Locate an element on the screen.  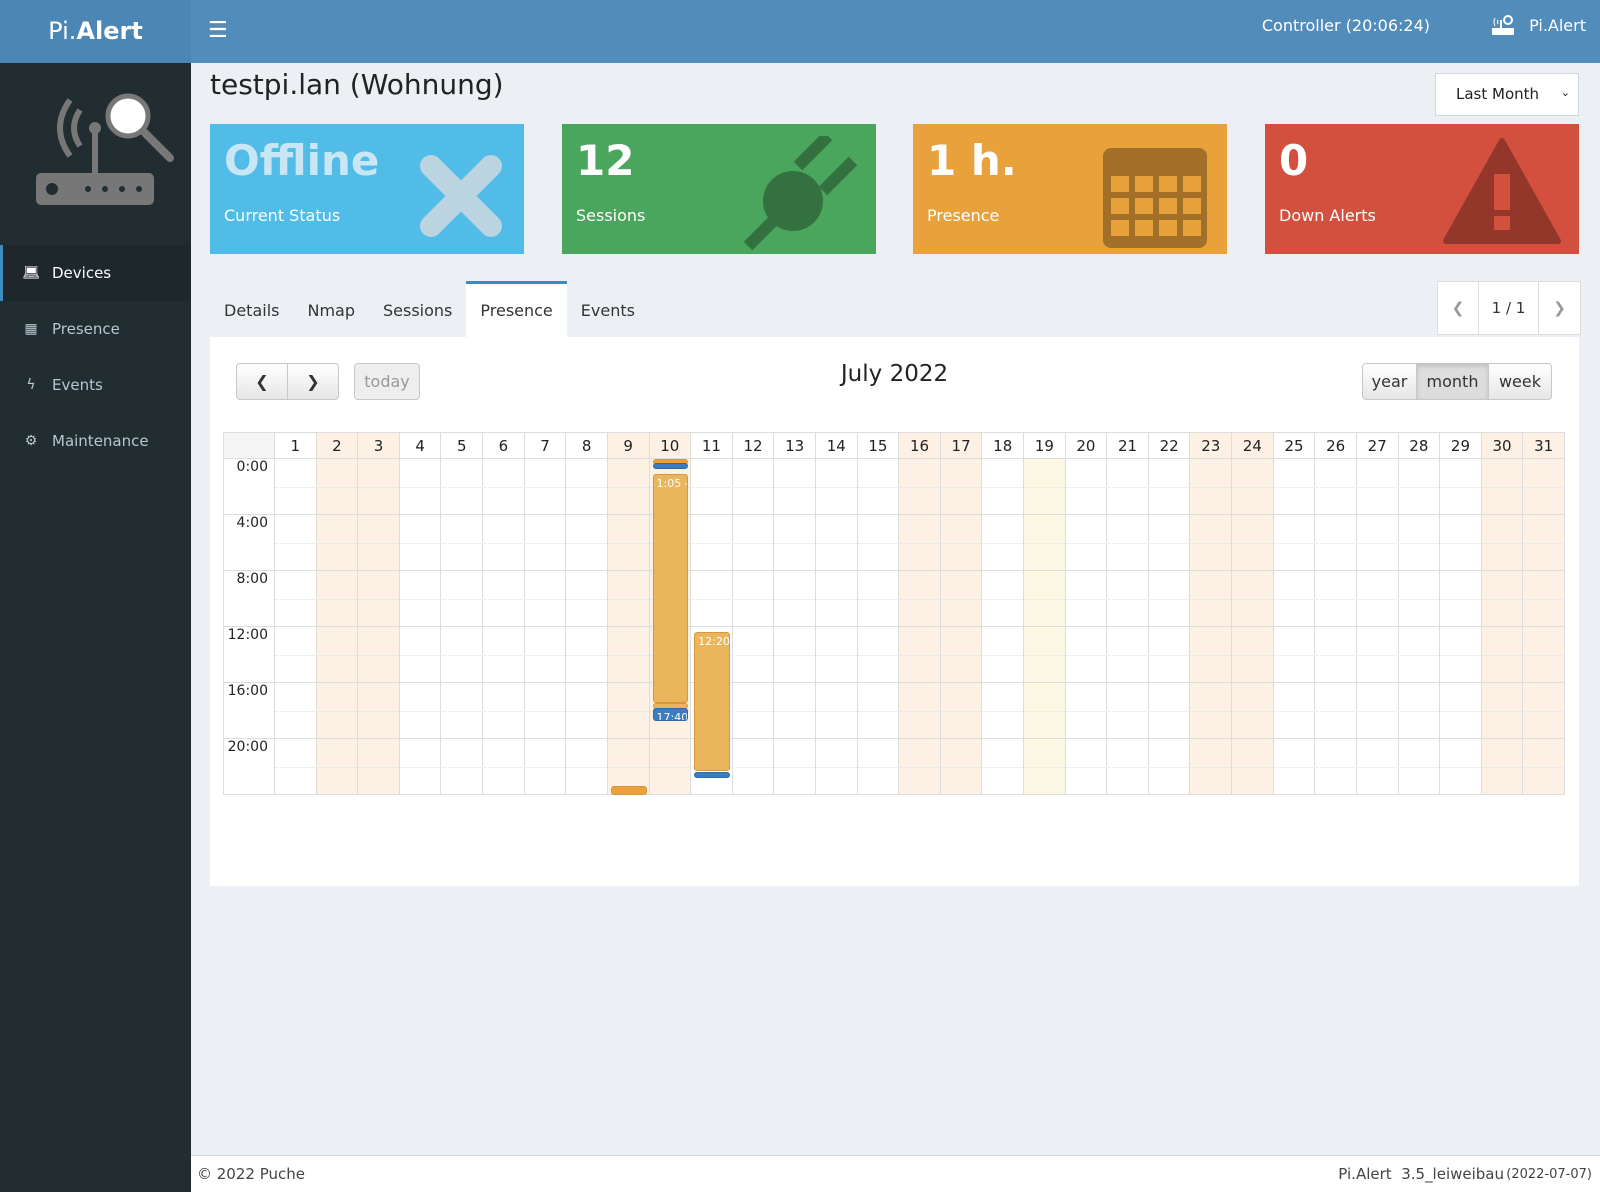
day-header: 26 is located at coordinates (1336, 445).